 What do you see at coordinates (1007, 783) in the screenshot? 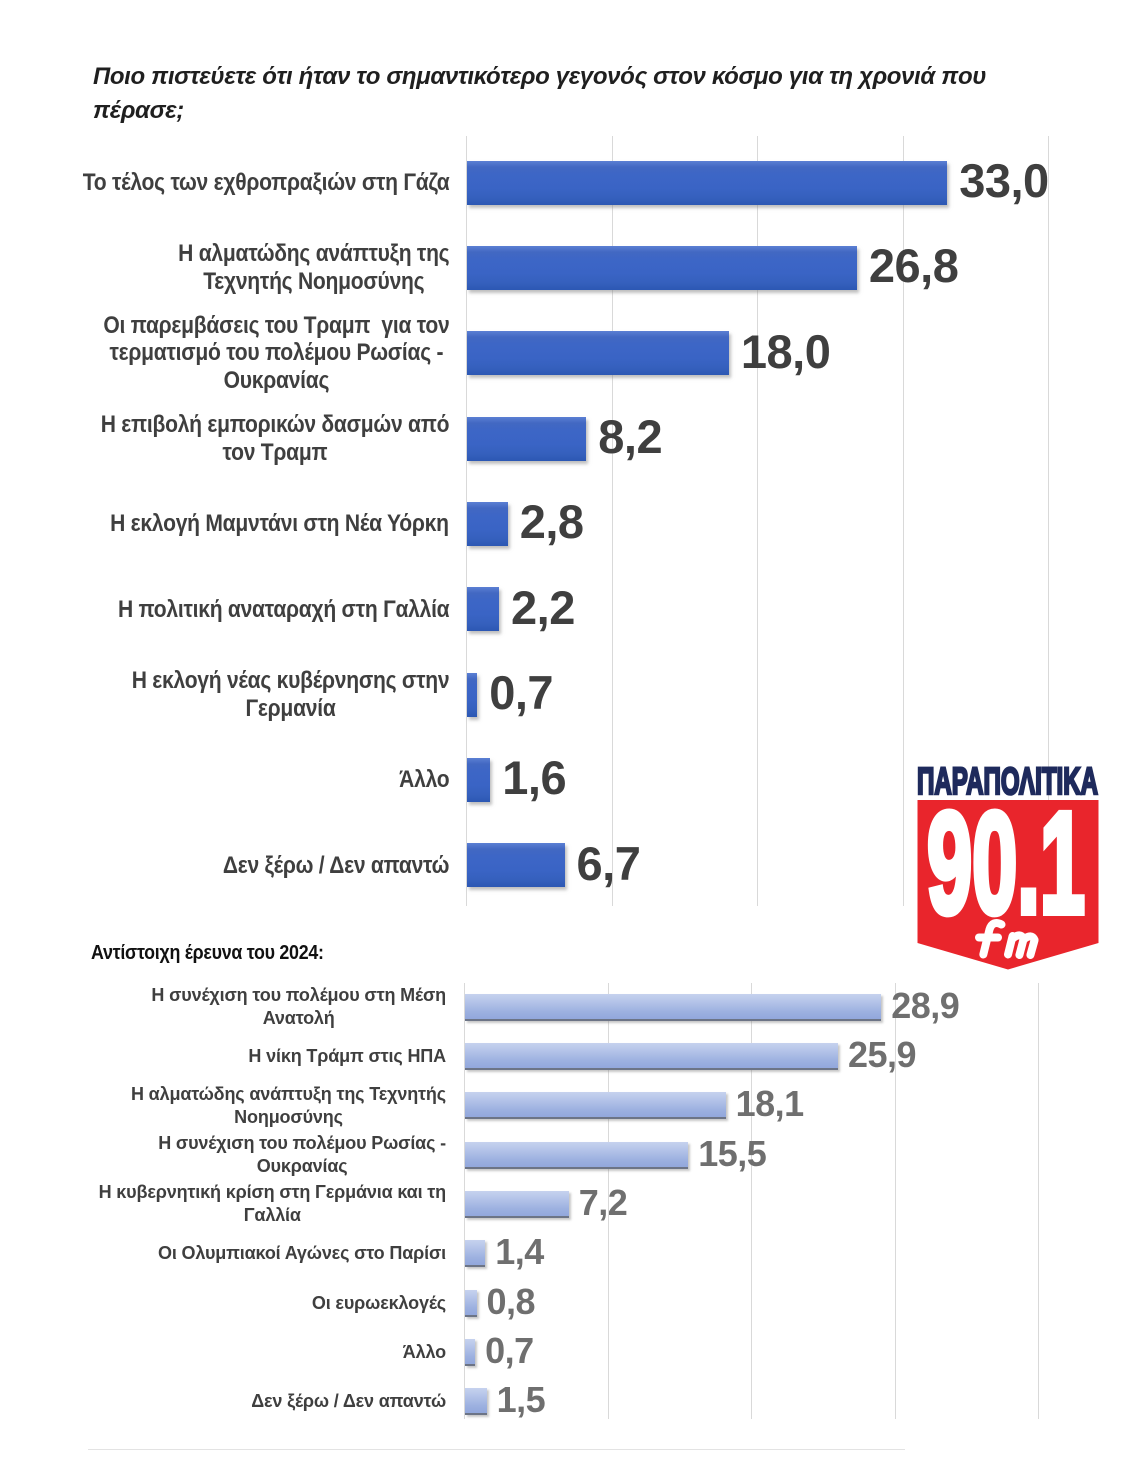
I see `svg-text: ΠΑΡΑΠΟΛΙΤΙΚΑ` at bounding box center [1007, 783].